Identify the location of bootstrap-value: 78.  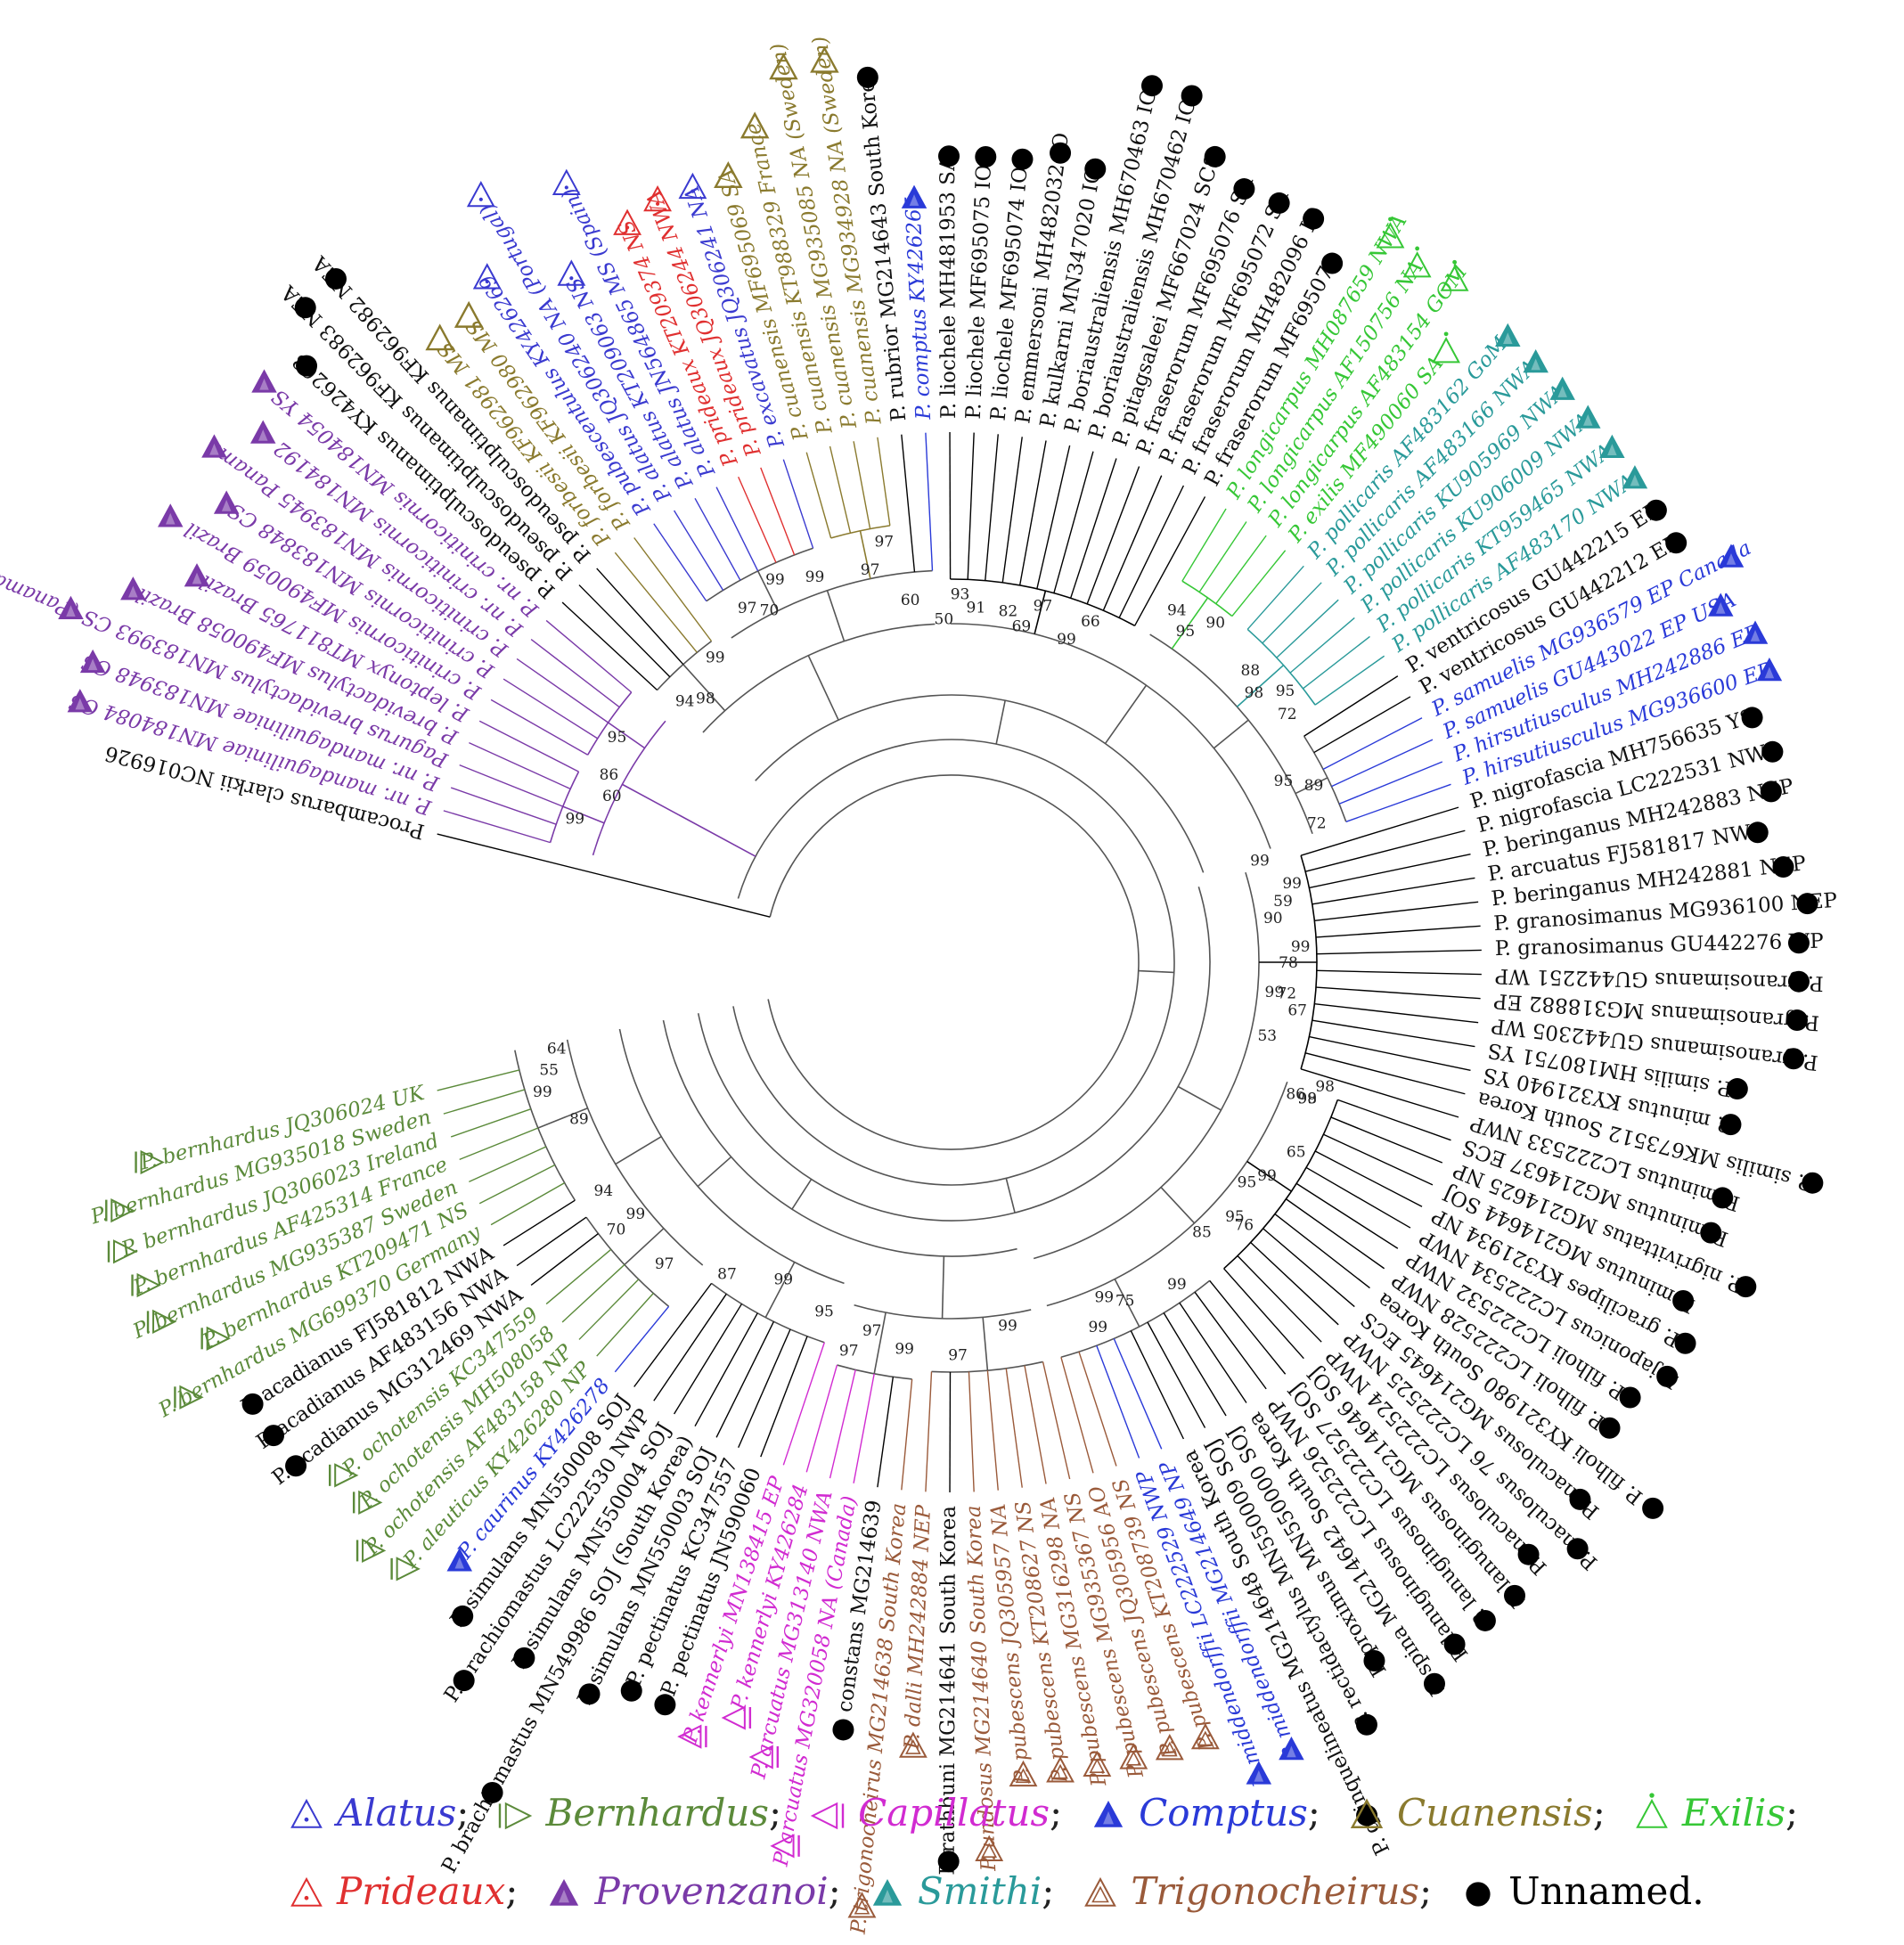
(1288, 963).